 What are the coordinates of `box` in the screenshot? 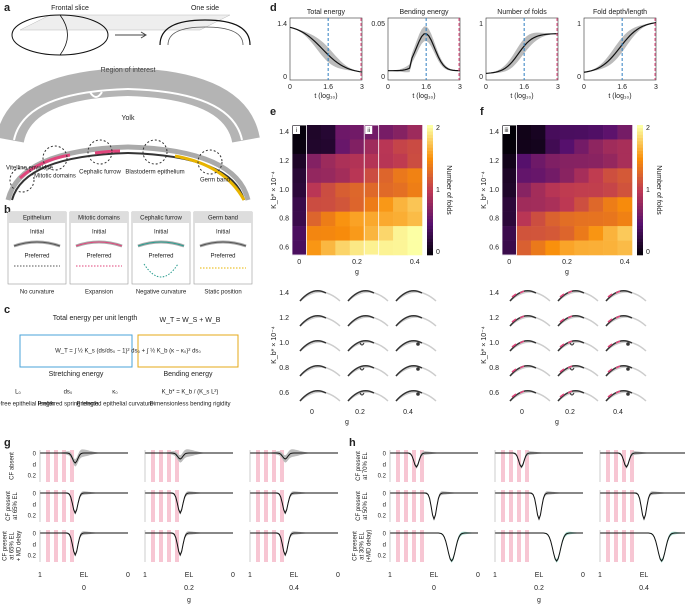 It's located at (99, 248).